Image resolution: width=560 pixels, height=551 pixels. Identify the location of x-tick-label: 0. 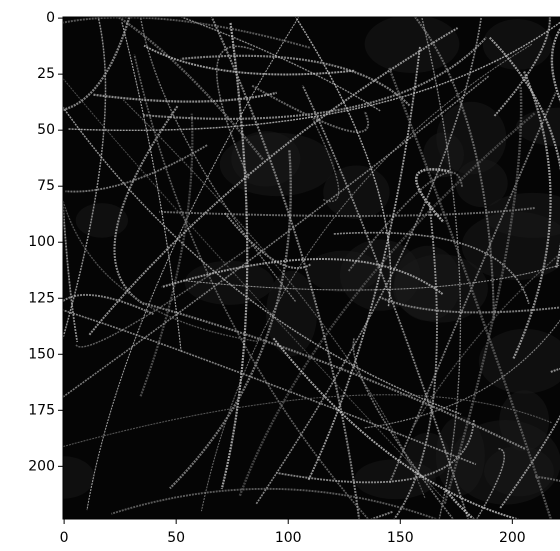
(64, 538).